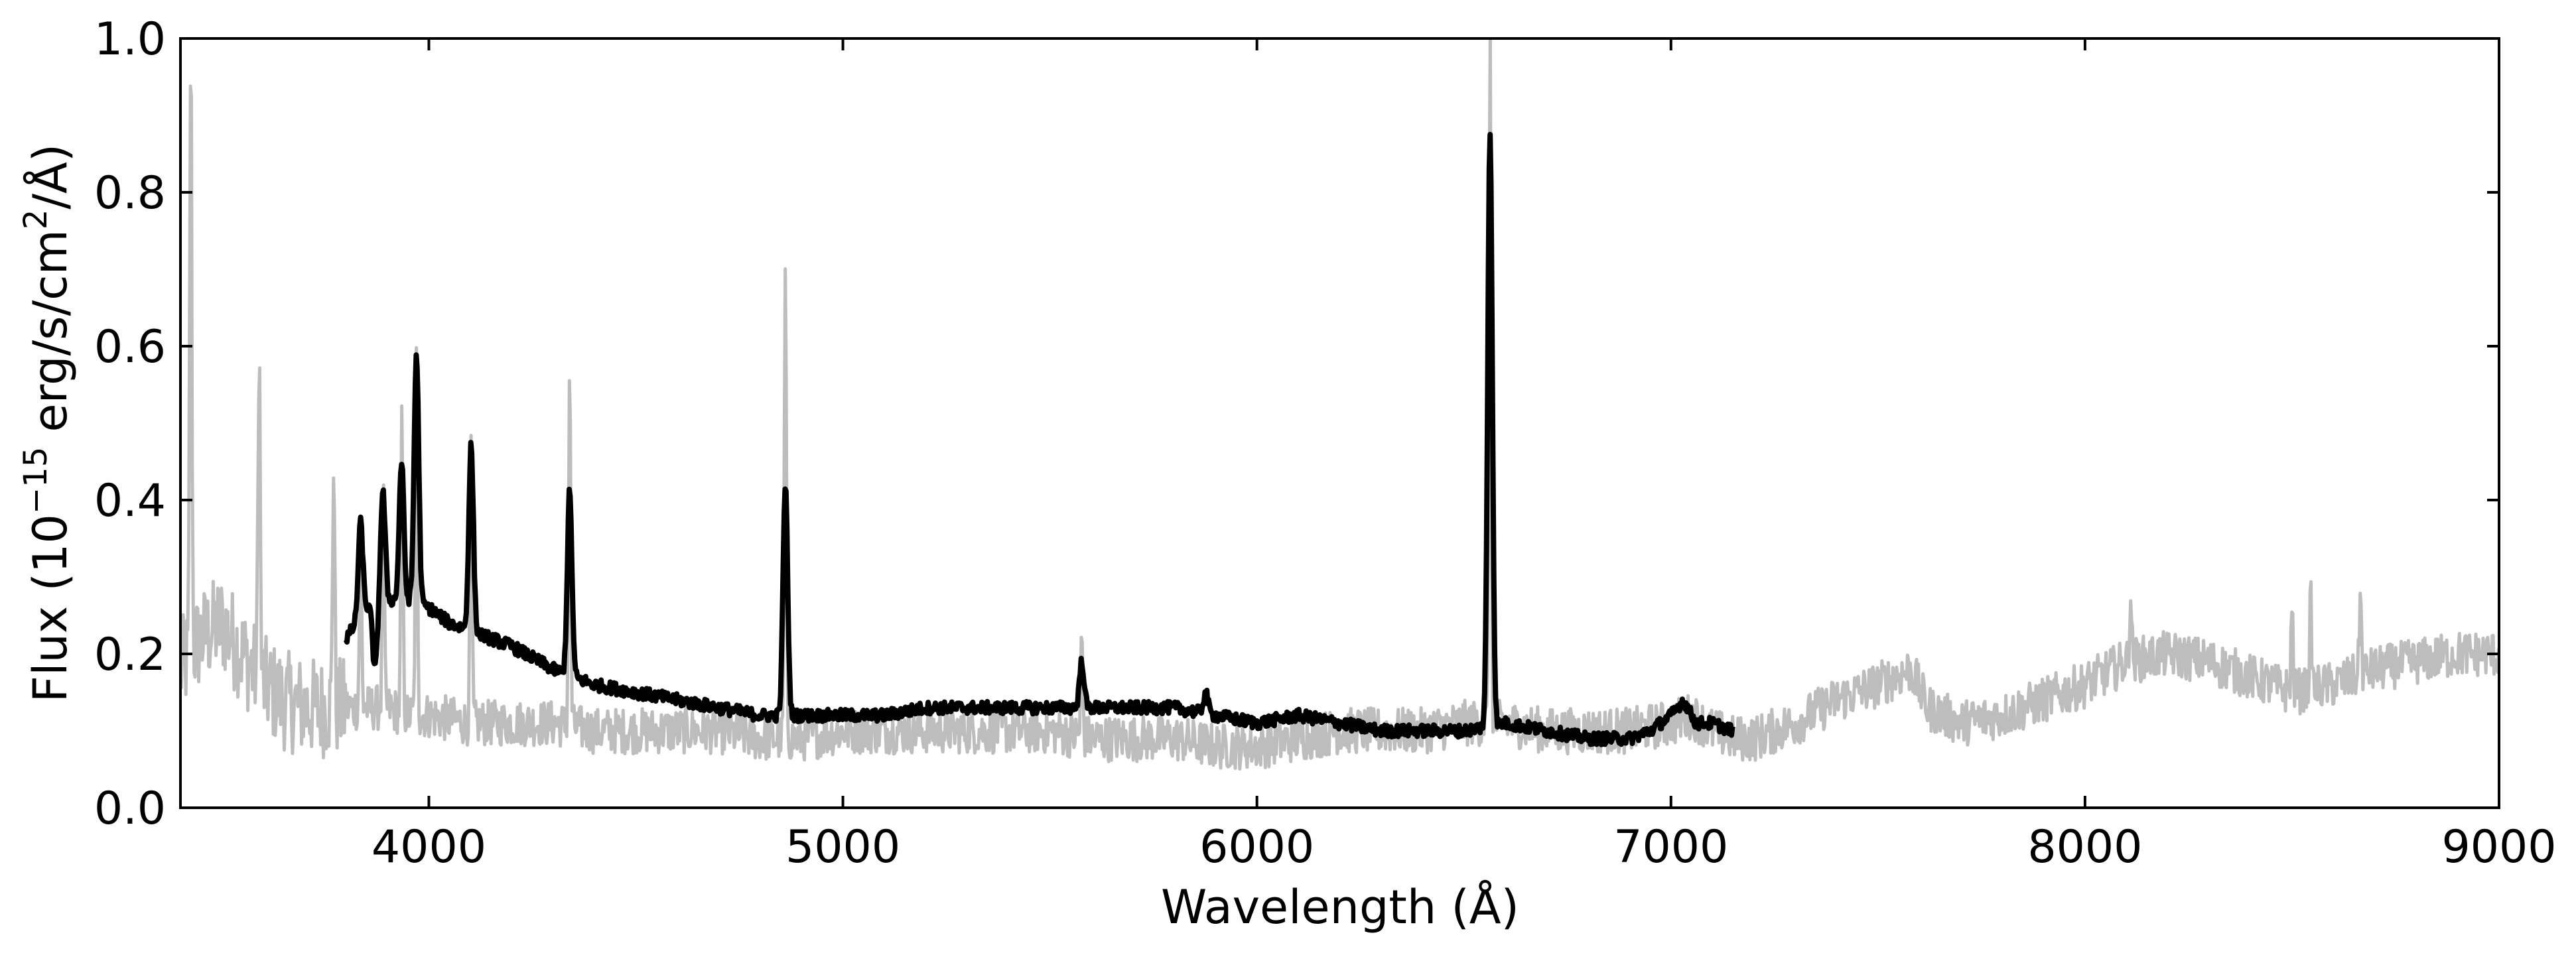 The height and width of the screenshot is (953, 2576). What do you see at coordinates (130, 809) in the screenshot?
I see `y-tick-label: 0.0` at bounding box center [130, 809].